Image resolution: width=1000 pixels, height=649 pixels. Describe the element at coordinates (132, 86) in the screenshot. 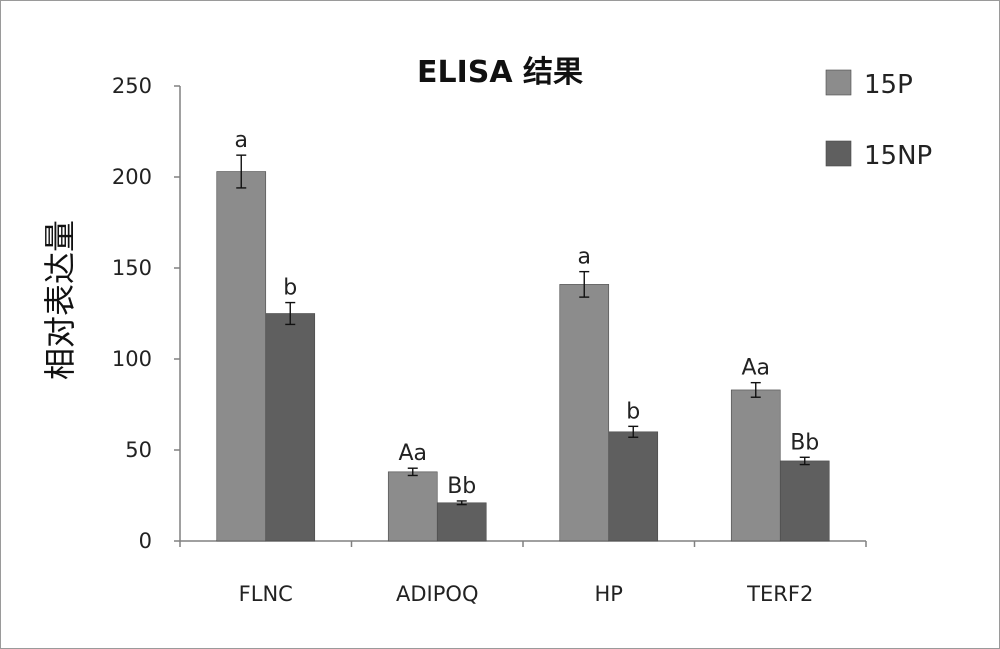

I see `y-tick-label: 250` at that location.